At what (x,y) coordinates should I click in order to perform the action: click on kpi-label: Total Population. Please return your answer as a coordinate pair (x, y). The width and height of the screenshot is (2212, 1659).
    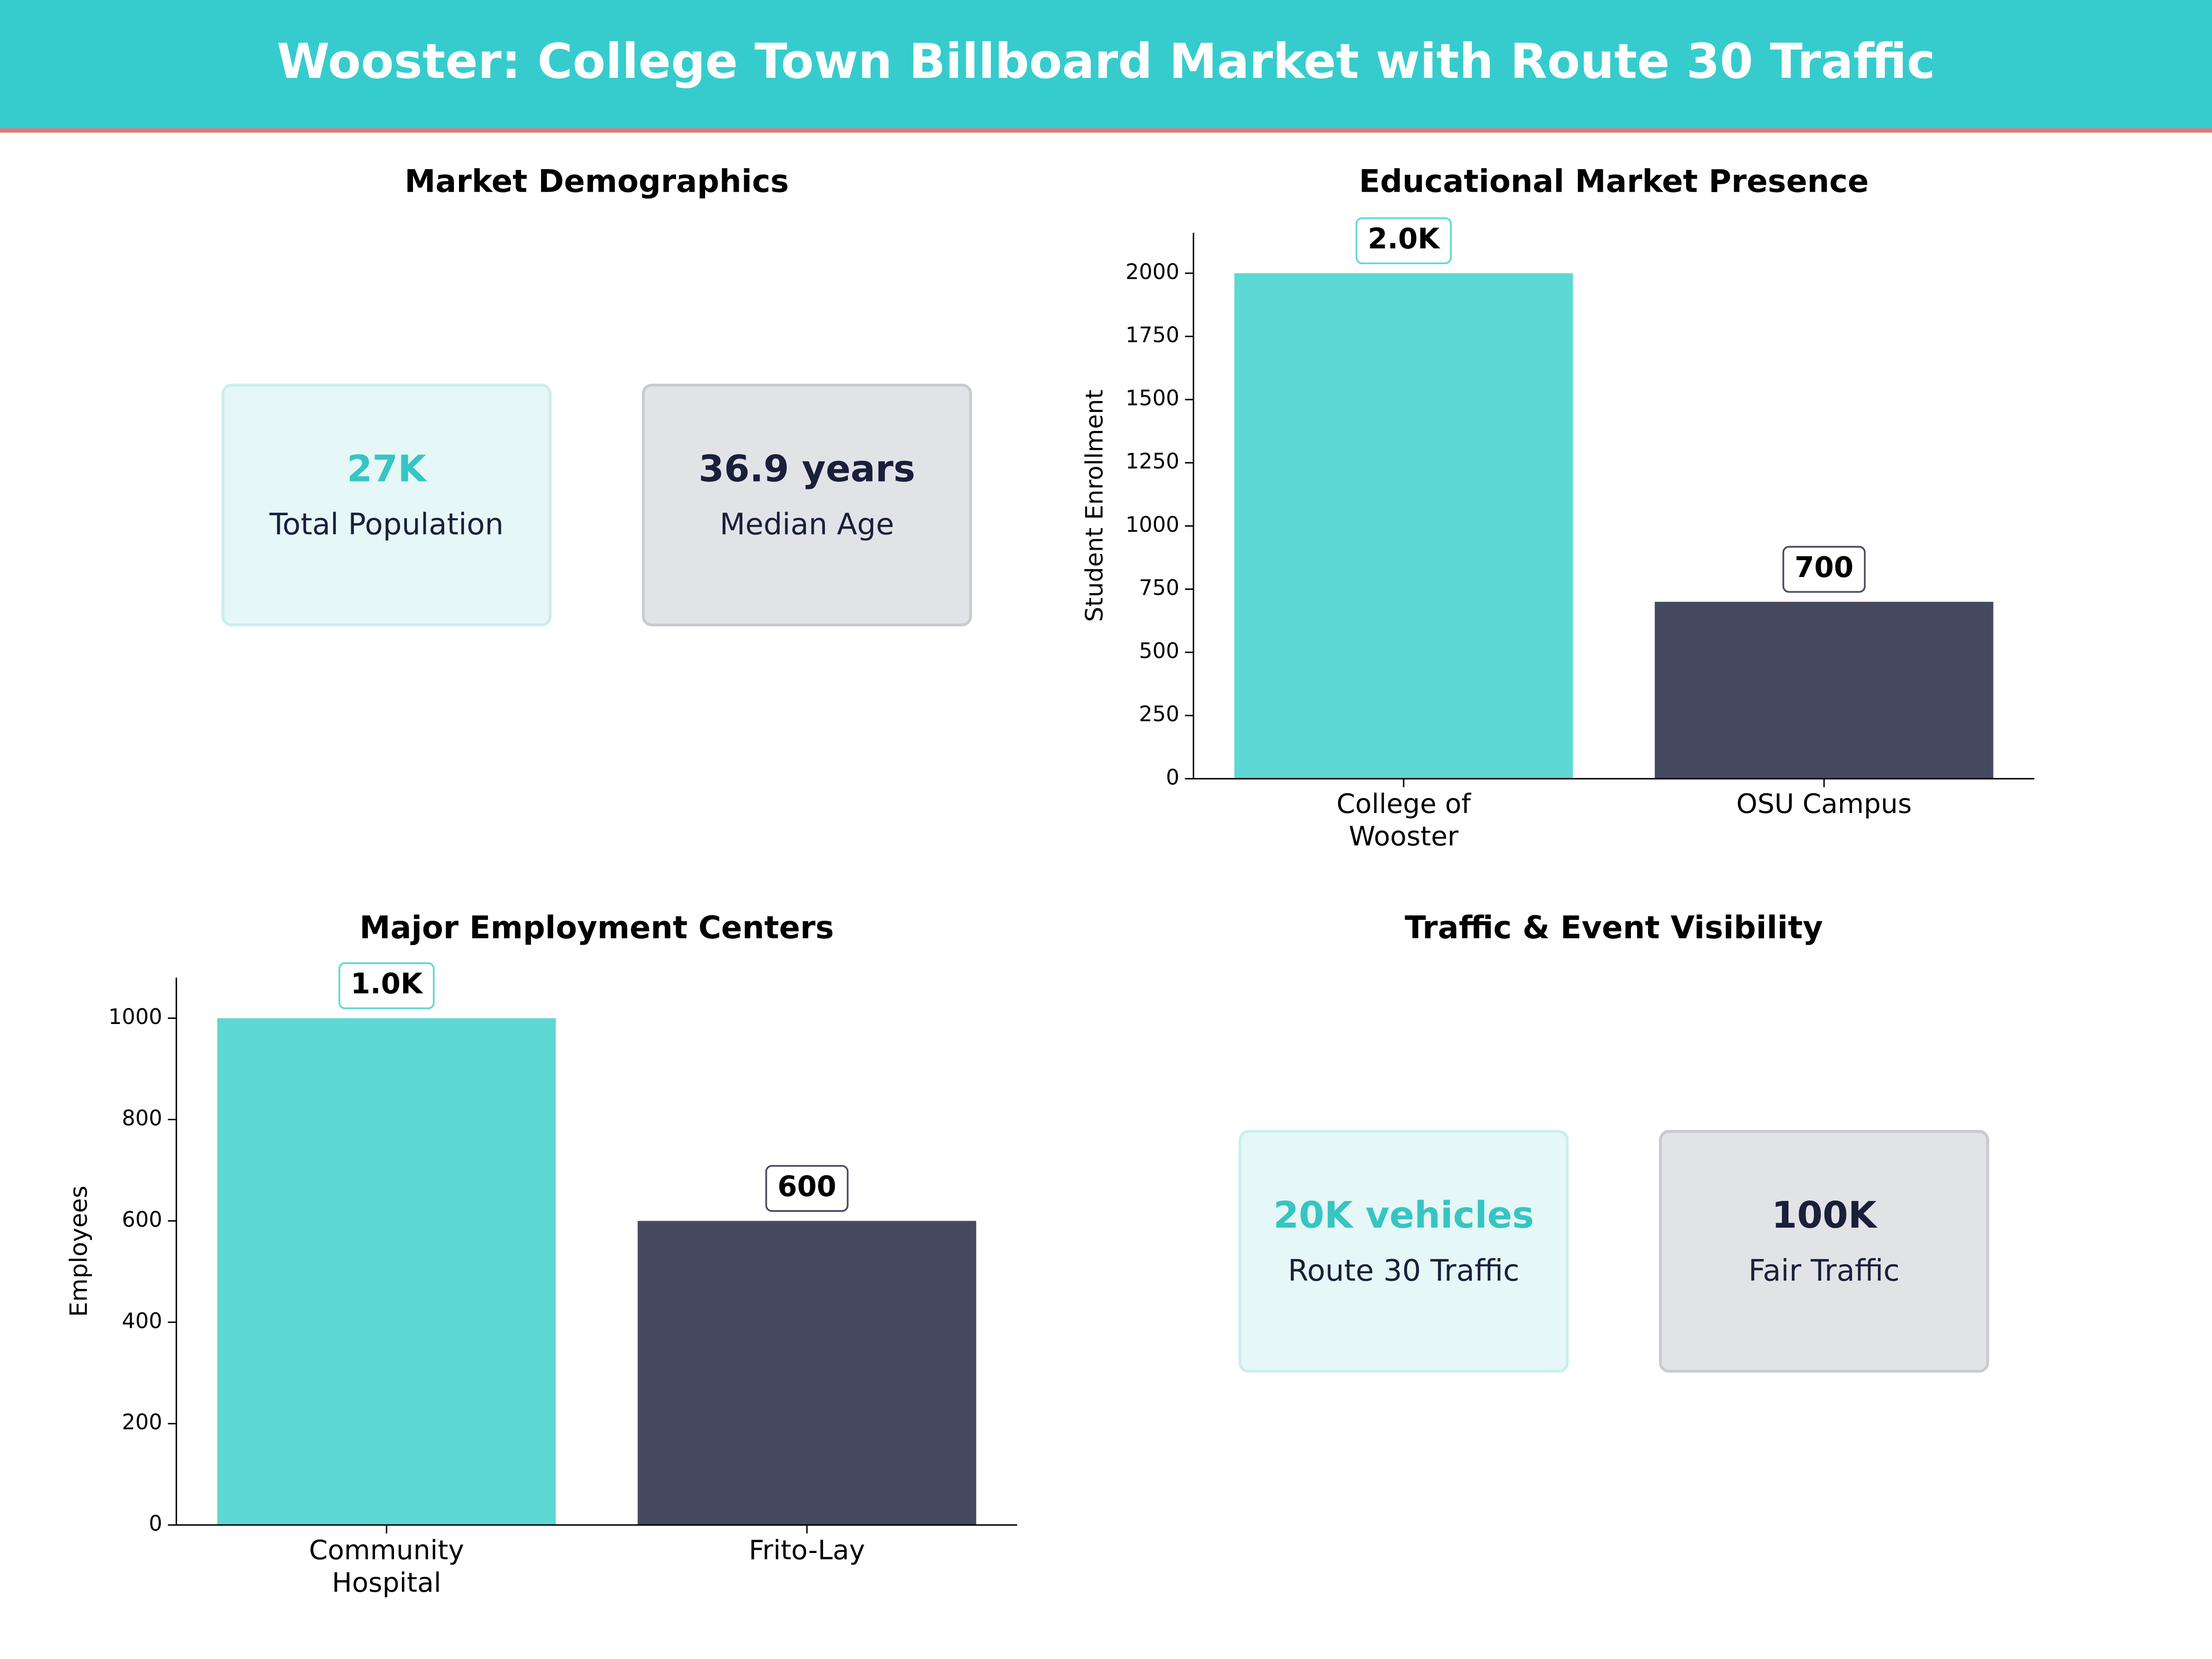
    Looking at the image, I should click on (386, 524).